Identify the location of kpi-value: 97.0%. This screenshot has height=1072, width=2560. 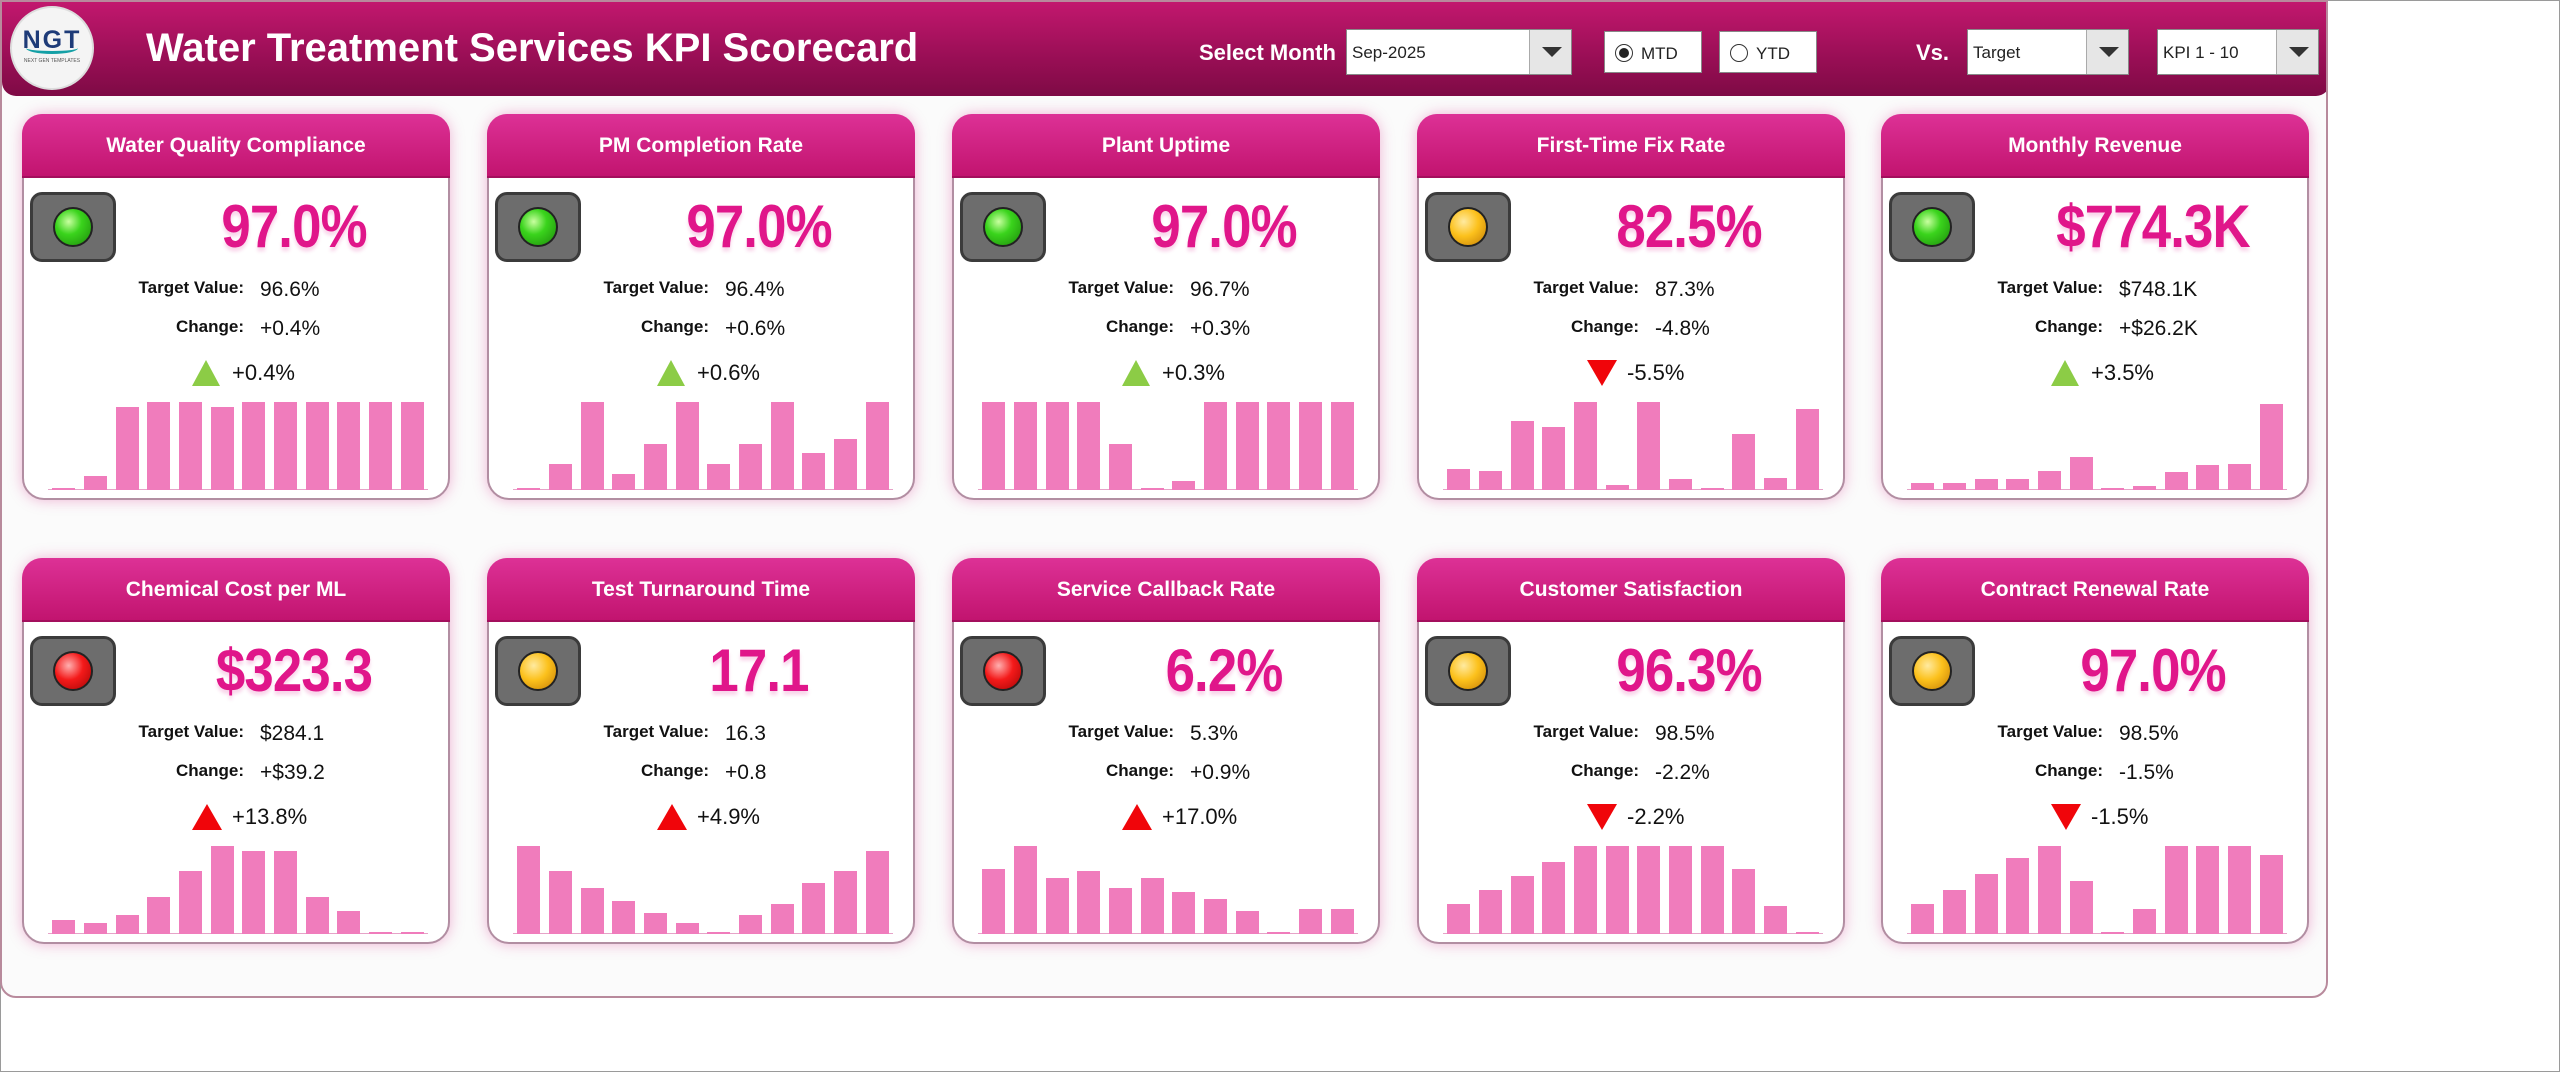
(759, 226).